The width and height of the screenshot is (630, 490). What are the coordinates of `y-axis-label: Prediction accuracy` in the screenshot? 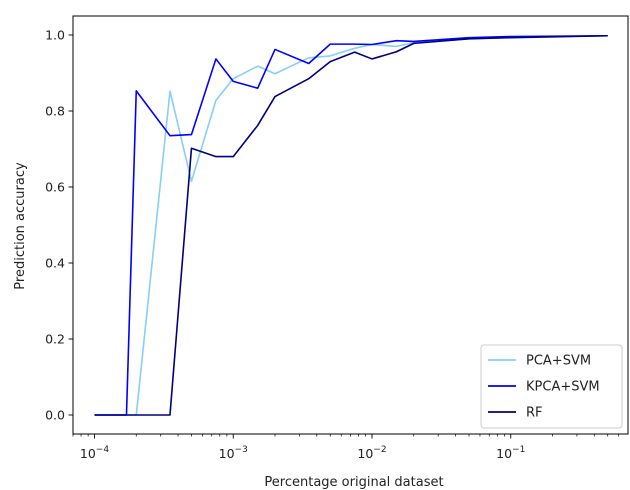 It's located at (20, 226).